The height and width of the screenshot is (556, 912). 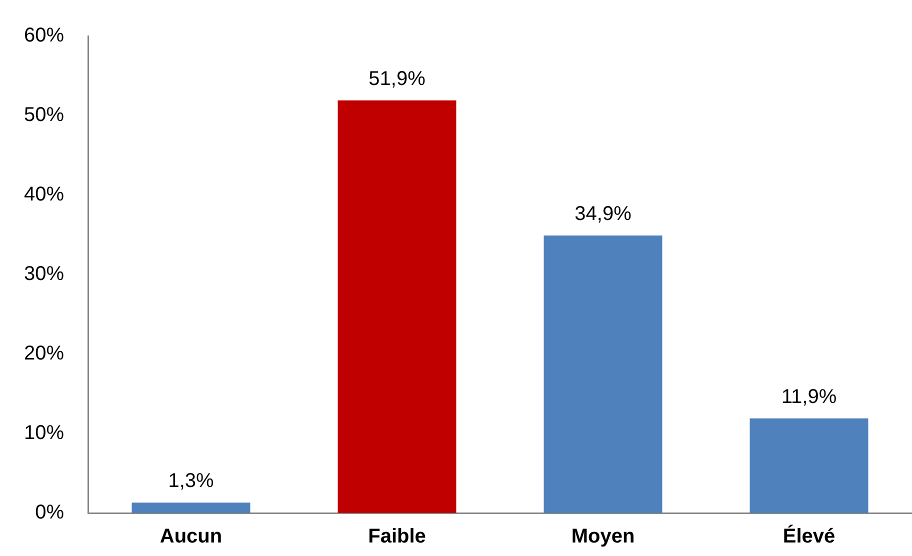 I want to click on data-label: 11,9%, so click(x=809, y=397).